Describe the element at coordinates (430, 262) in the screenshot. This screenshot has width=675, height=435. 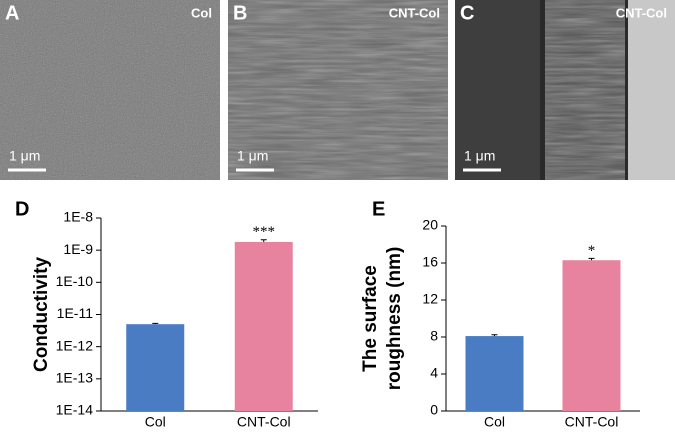
I see `y-tick-label: 16` at that location.